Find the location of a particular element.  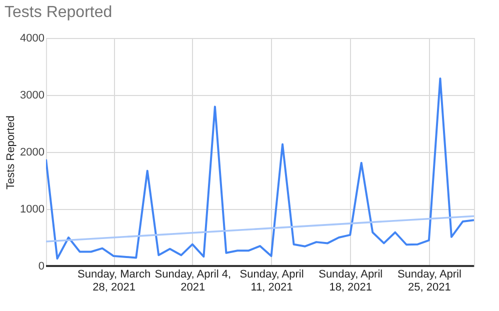

chart-title: Tests Reported is located at coordinates (58, 12).